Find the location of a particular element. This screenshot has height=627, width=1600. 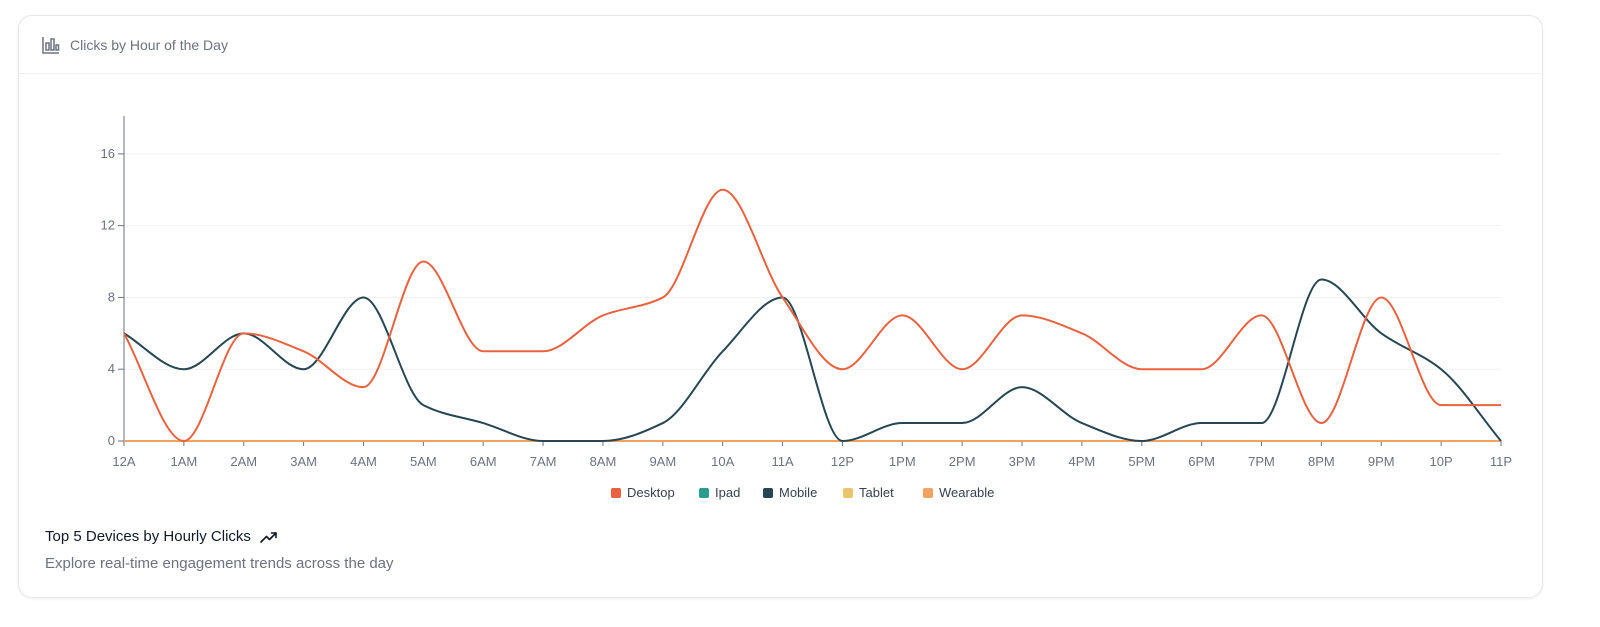

x-tick-label: 9AM is located at coordinates (662, 461).